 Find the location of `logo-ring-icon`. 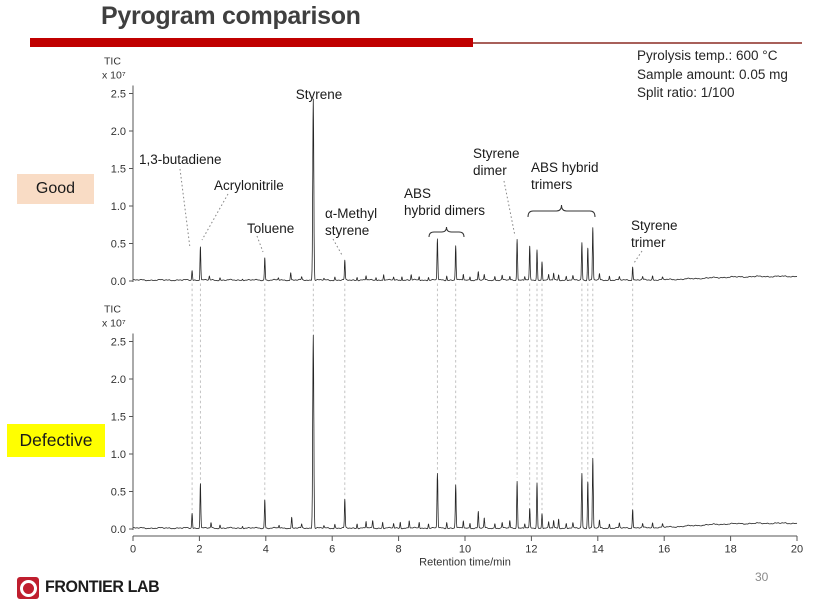

logo-ring-icon is located at coordinates (28, 588).